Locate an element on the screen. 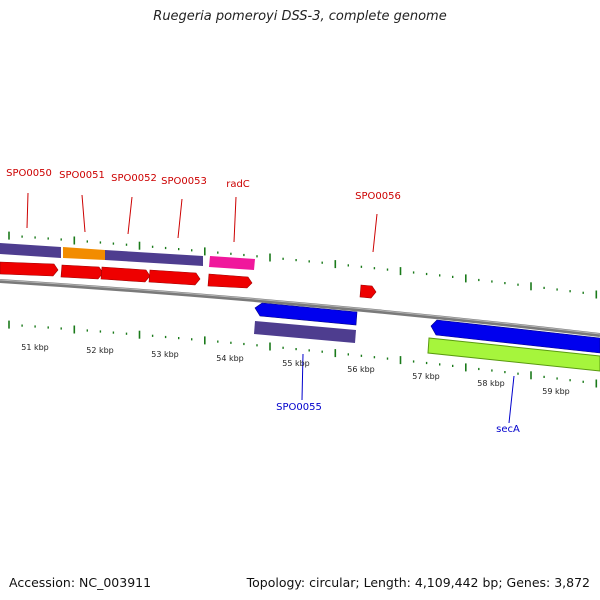 The image size is (600, 600). forward-feature-row is located at coordinates (127, 256).